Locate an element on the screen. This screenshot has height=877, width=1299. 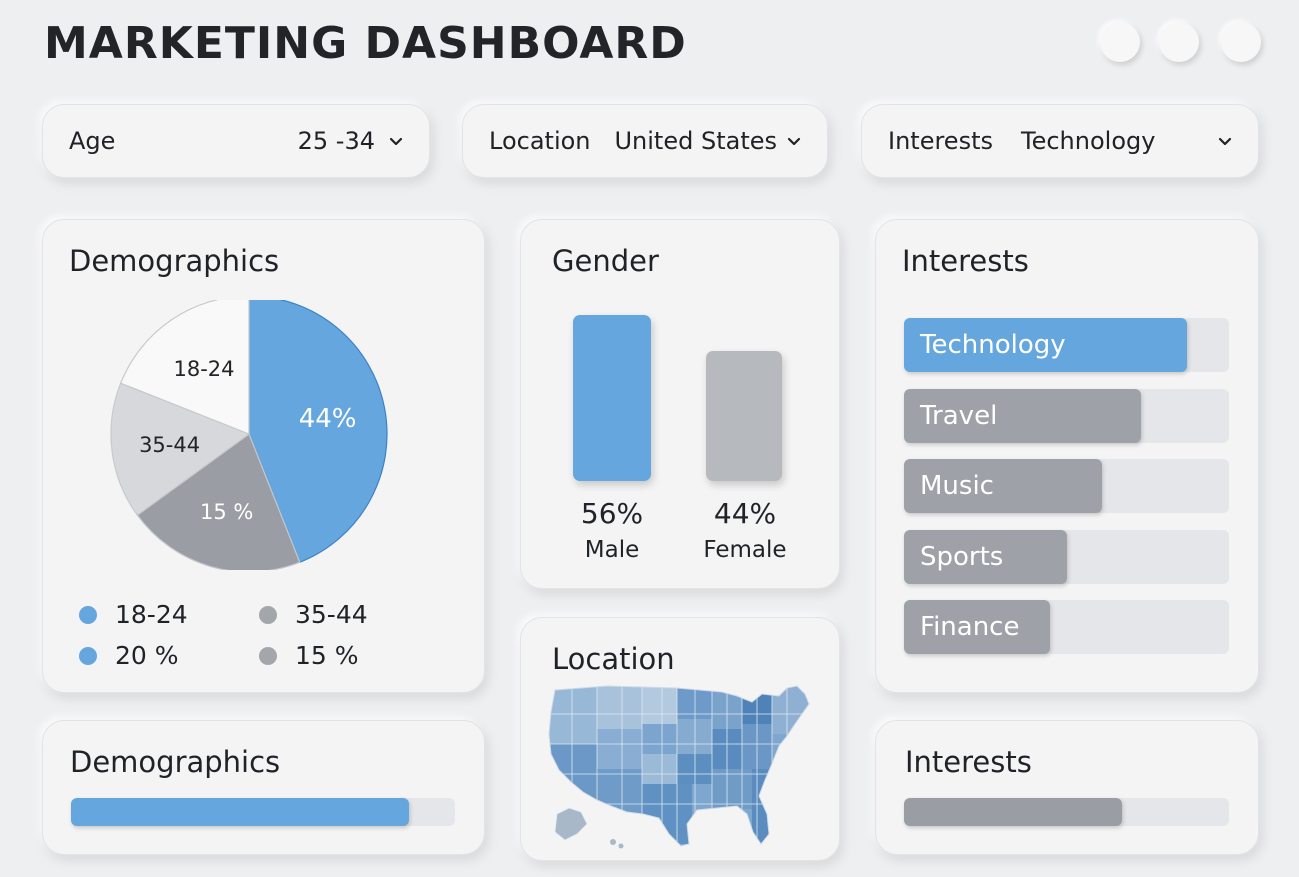
interests-progress-track is located at coordinates (1066, 812).